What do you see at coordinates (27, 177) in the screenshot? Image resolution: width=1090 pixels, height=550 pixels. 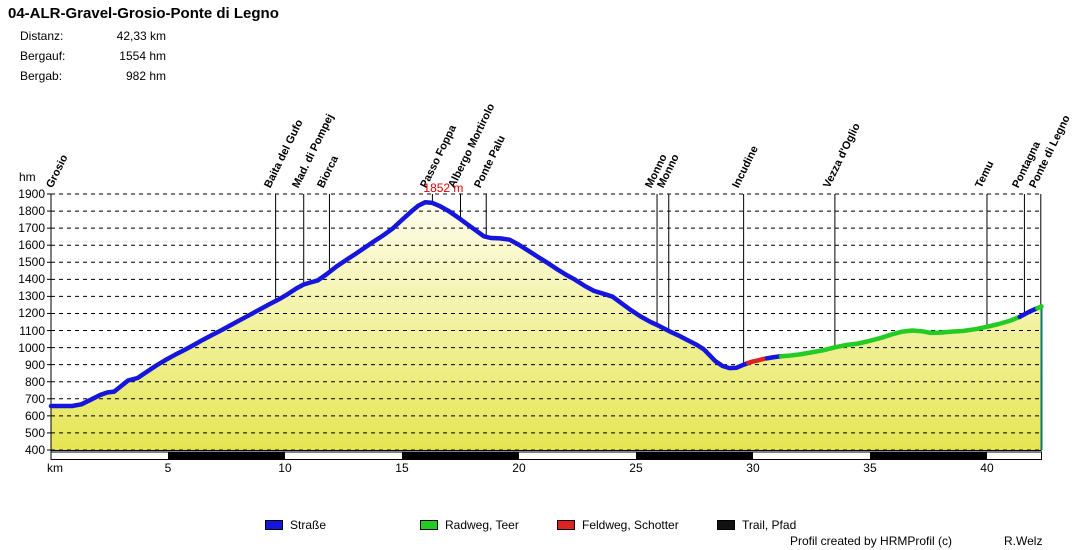 I see `y-axis-unit-label: hm` at bounding box center [27, 177].